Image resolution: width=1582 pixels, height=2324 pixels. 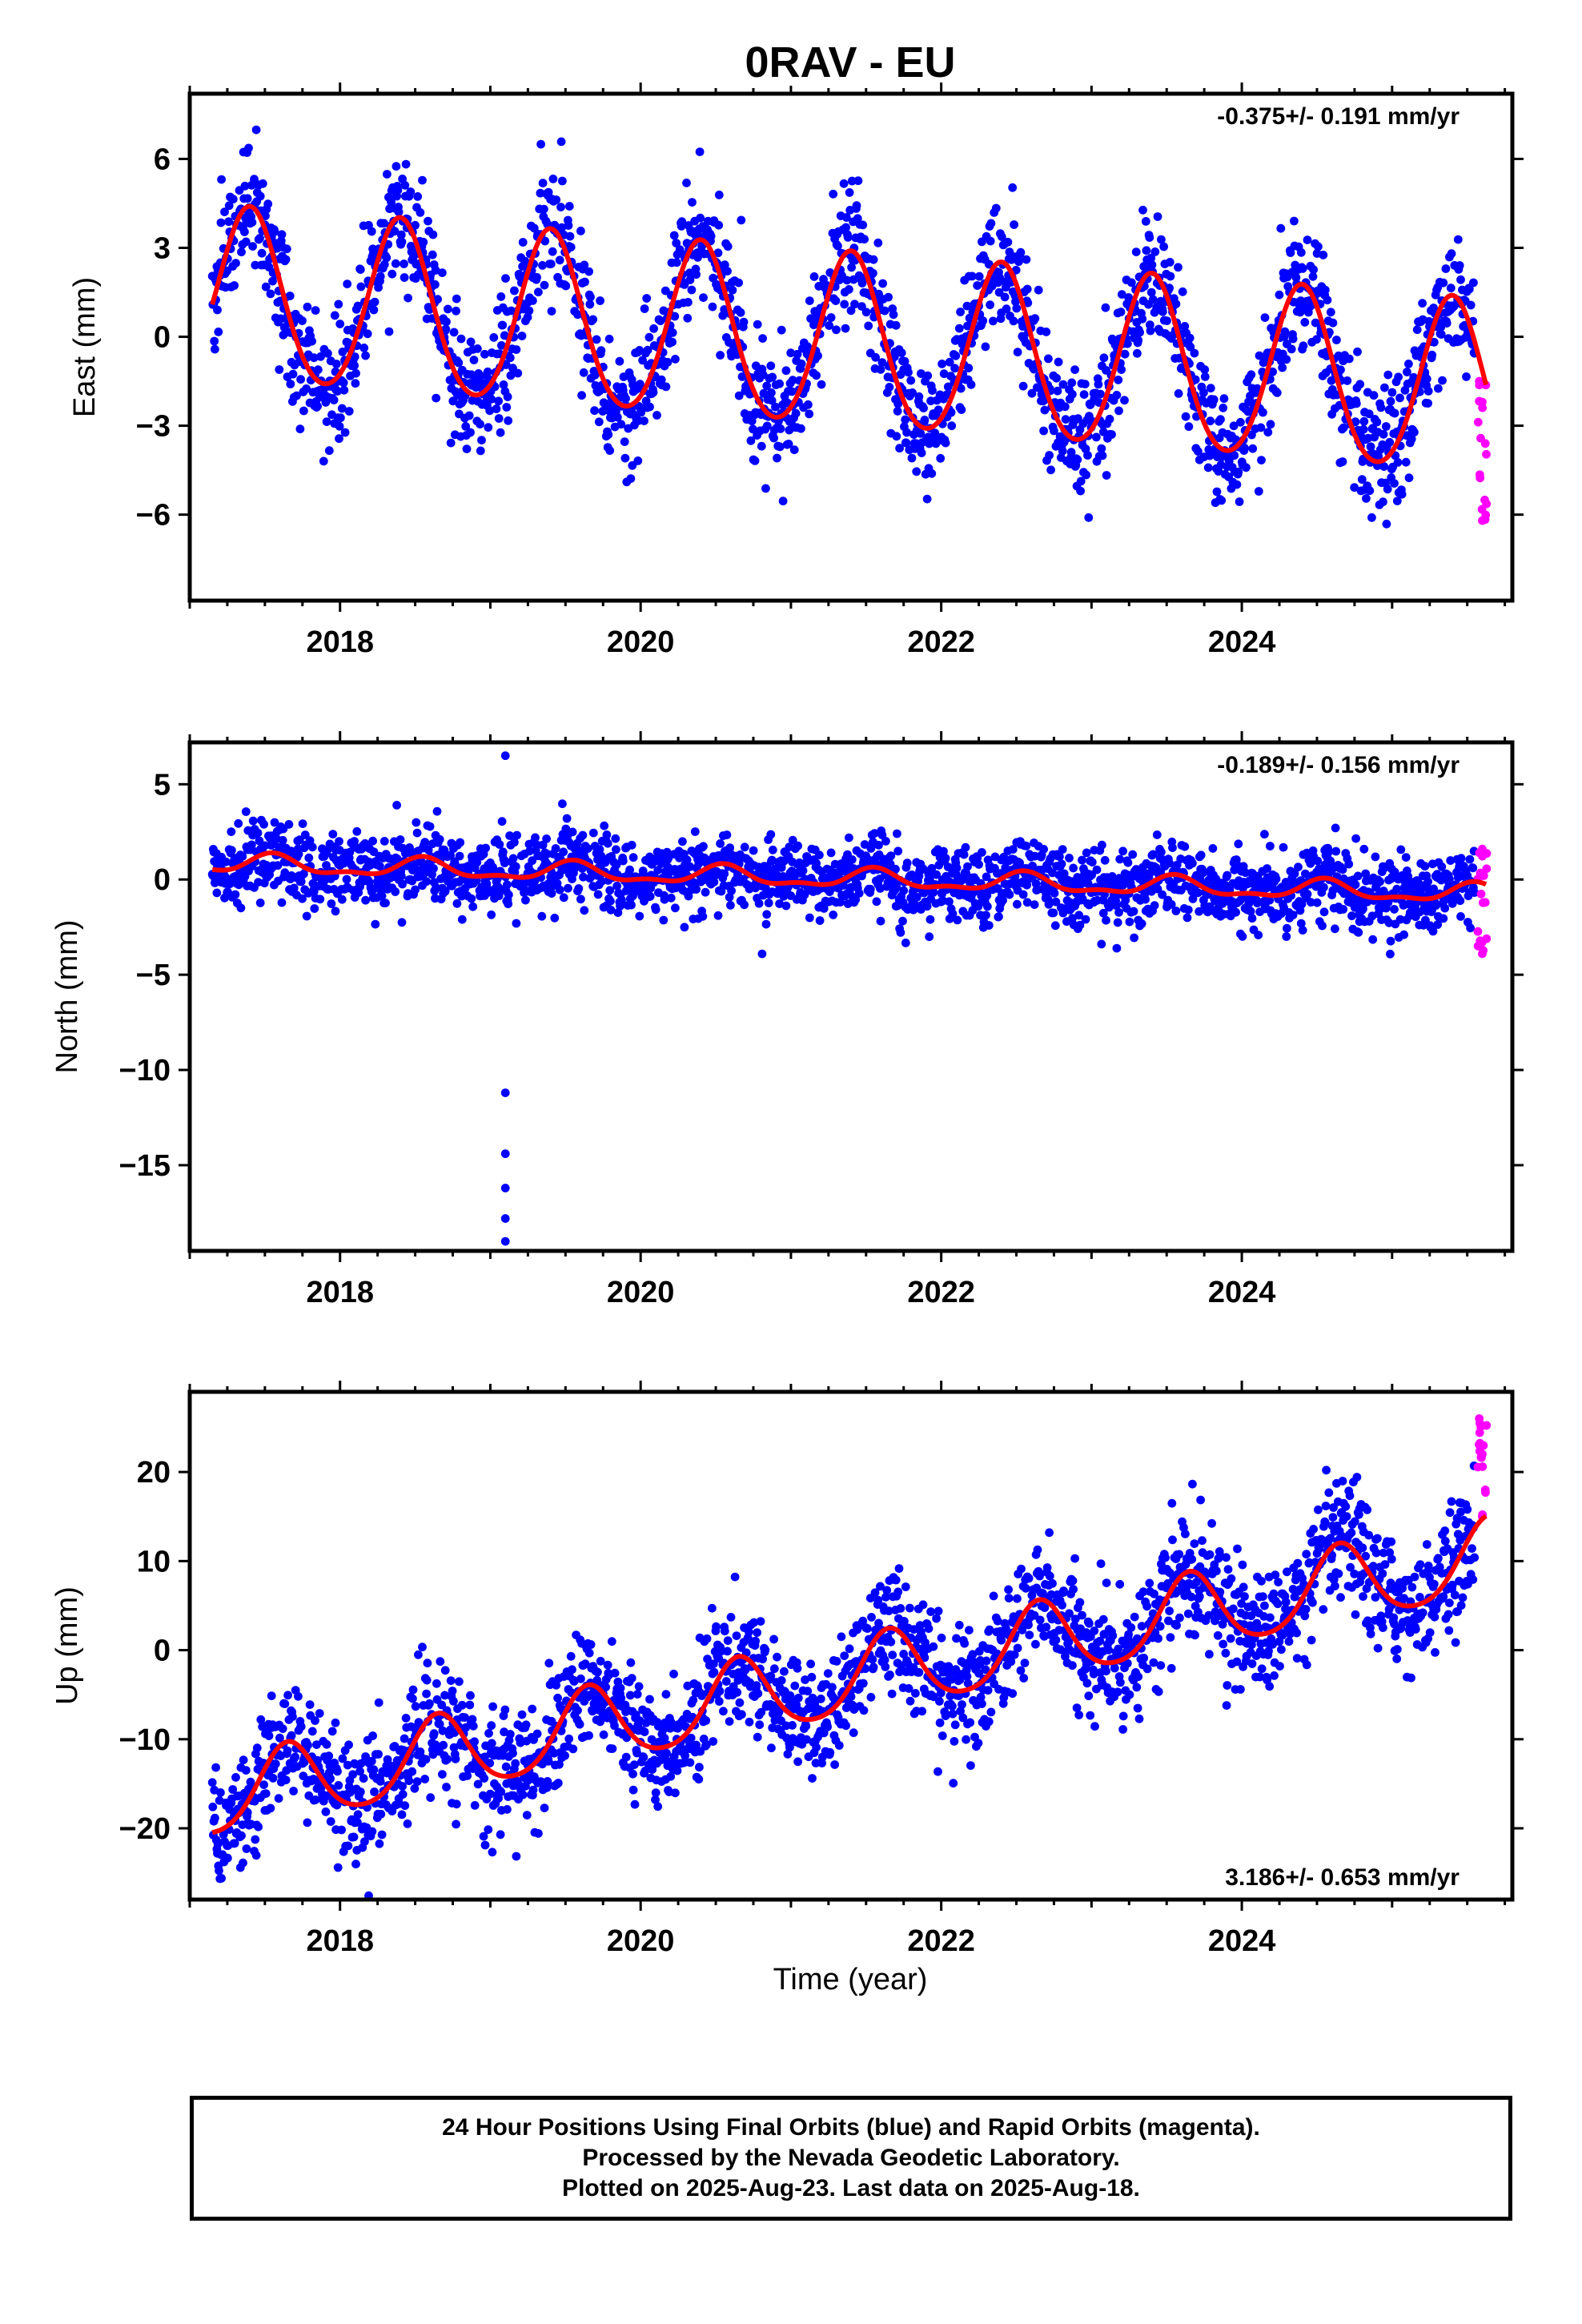 What do you see at coordinates (641, 642) in the screenshot?
I see `x-tick-label: 2020` at bounding box center [641, 642].